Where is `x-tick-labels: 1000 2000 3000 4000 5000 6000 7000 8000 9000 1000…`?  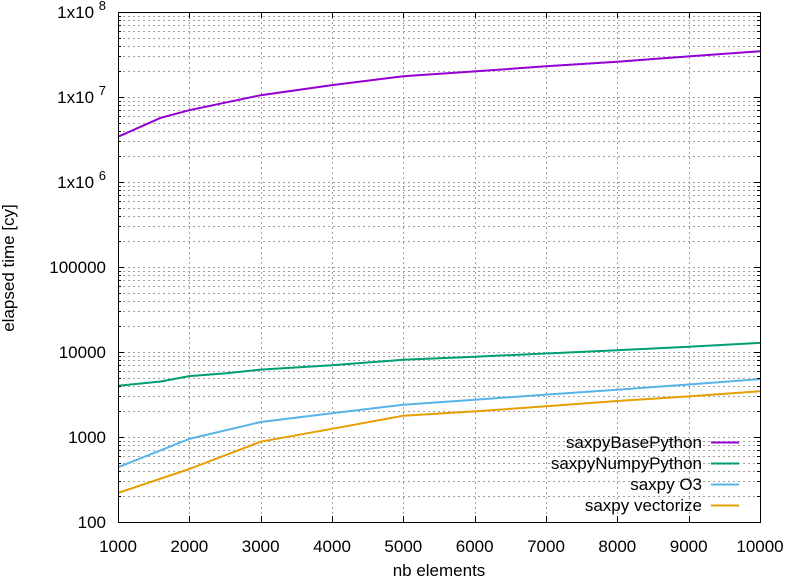 x-tick-labels: 1000 2000 3000 4000 5000 6000 7000 8000 9000 1000… is located at coordinates (441, 546).